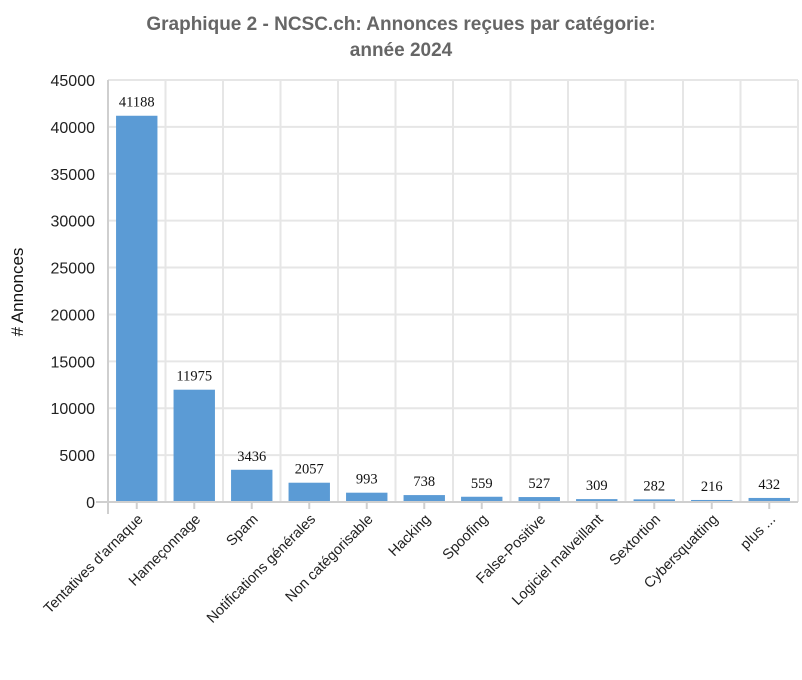 This screenshot has height=680, width=802. Describe the element at coordinates (73, 409) in the screenshot. I see `y-tick-label: 10000` at that location.